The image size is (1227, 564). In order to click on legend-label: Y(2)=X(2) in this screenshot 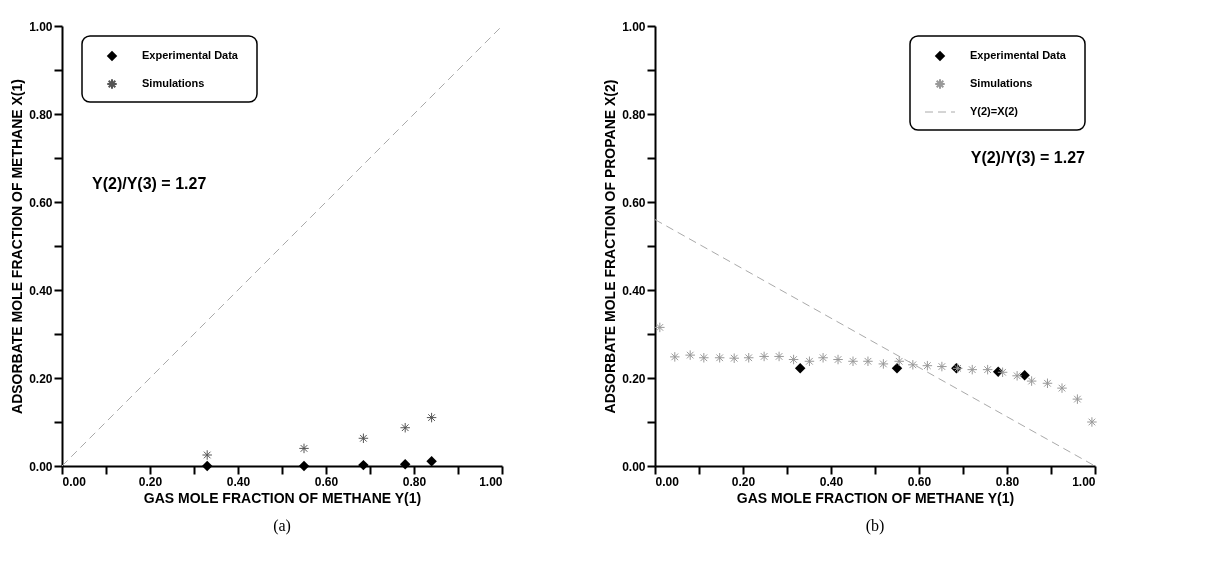, I will do `click(994, 111)`.